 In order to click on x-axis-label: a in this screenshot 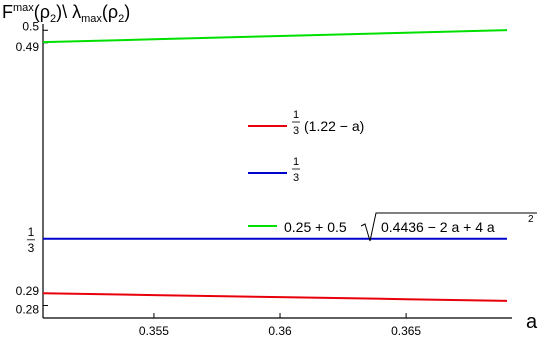, I will do `click(532, 322)`.